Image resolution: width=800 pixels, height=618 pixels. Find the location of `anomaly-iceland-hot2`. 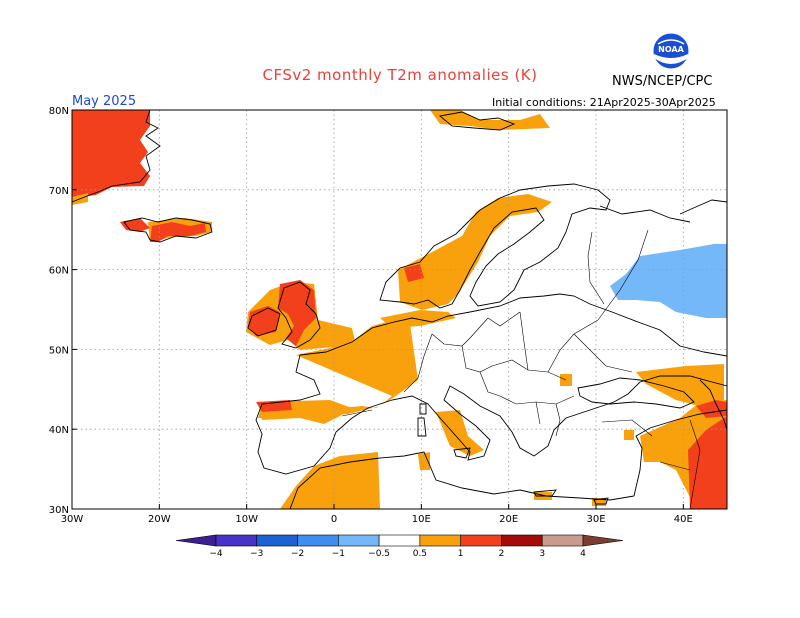

anomaly-iceland-hot2 is located at coordinates (178, 232).